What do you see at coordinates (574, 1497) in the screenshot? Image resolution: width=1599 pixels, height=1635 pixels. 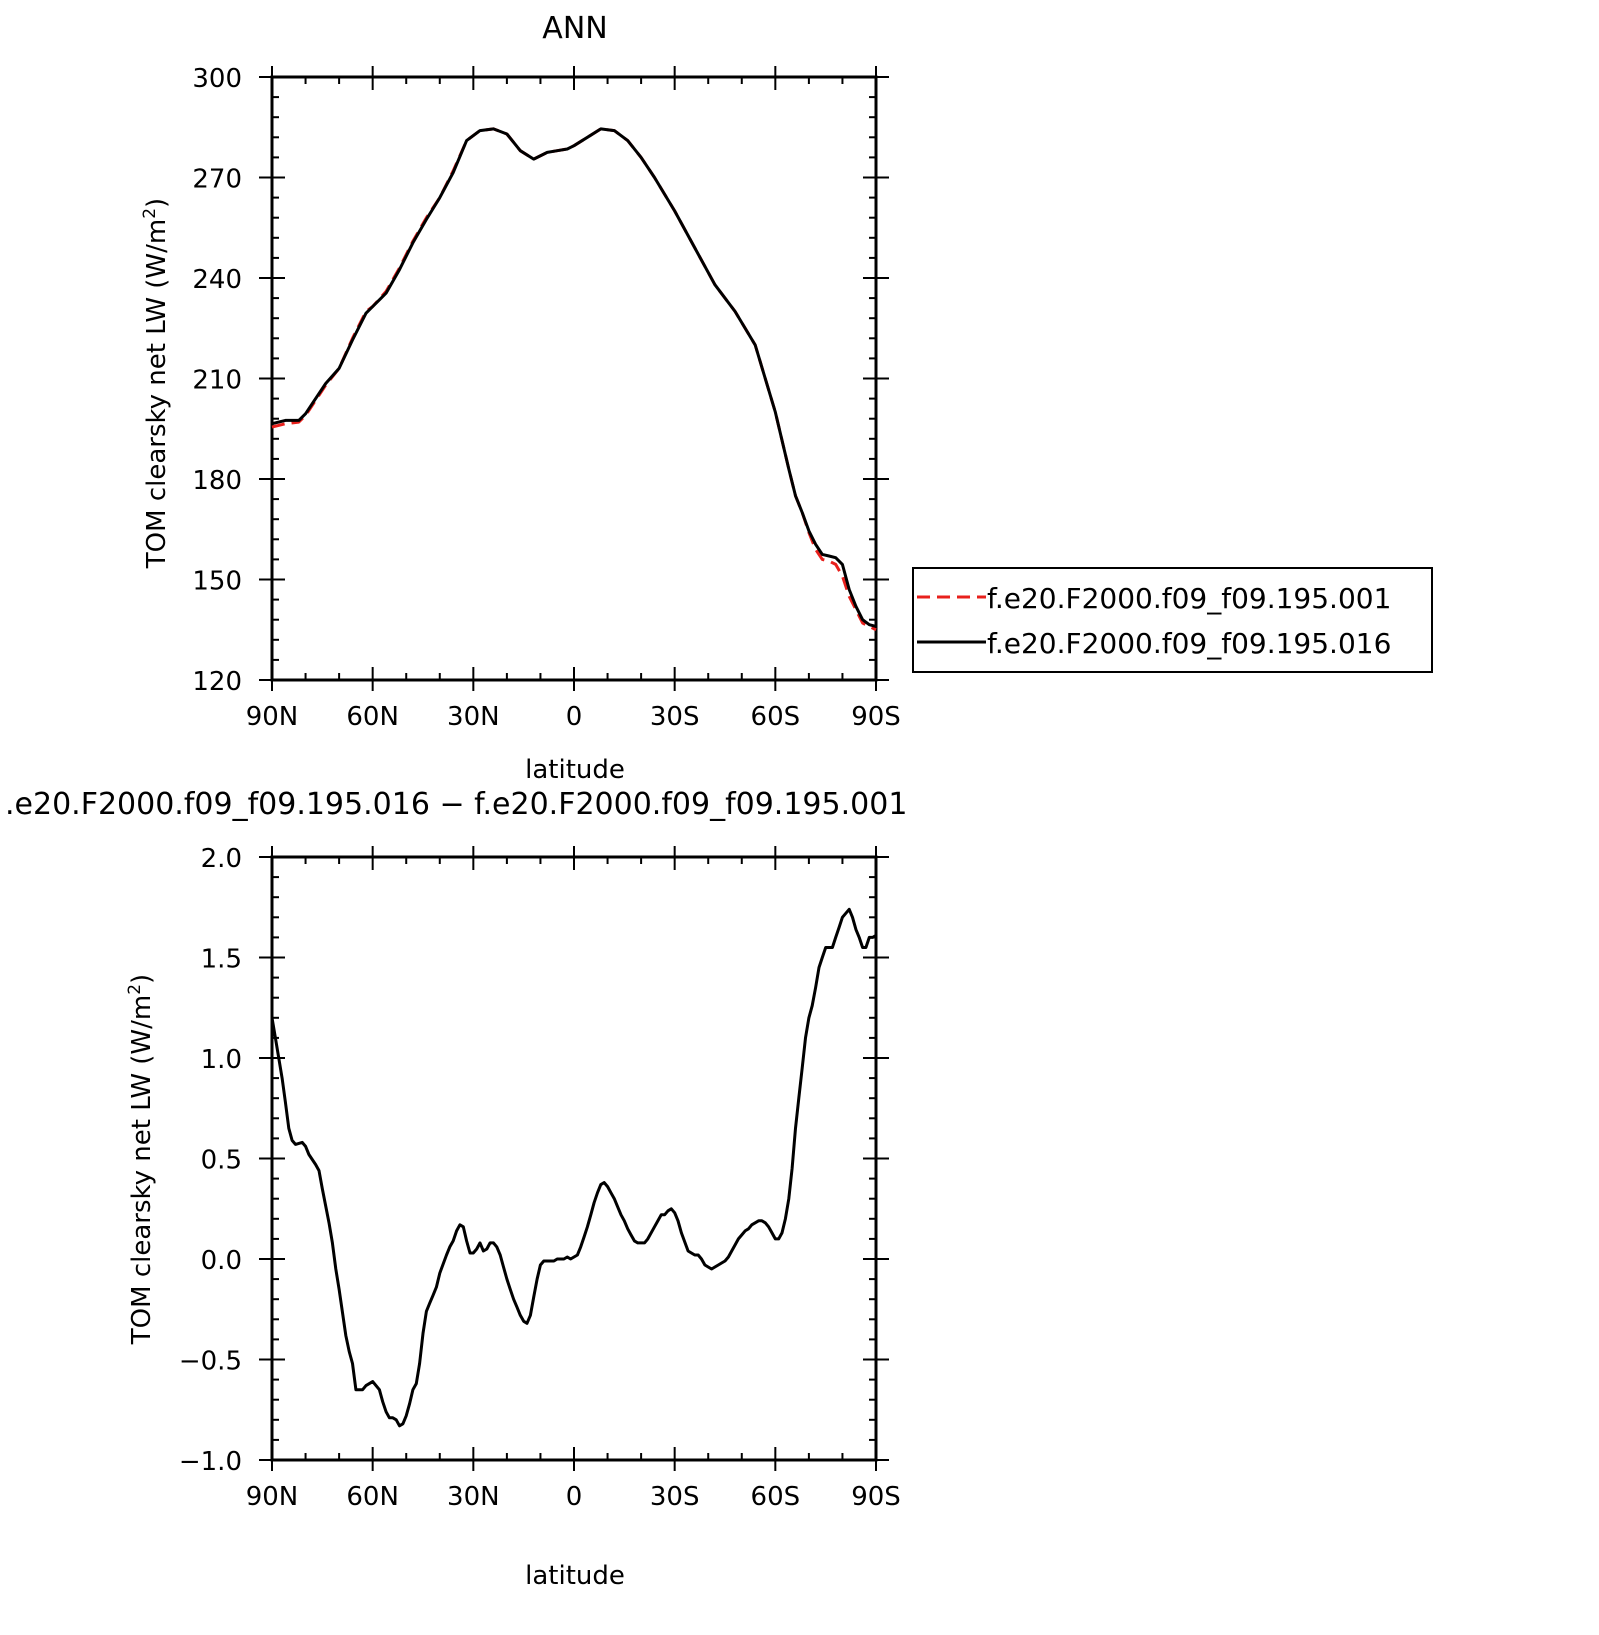 I see `bottom-x-tick-label: 0` at bounding box center [574, 1497].